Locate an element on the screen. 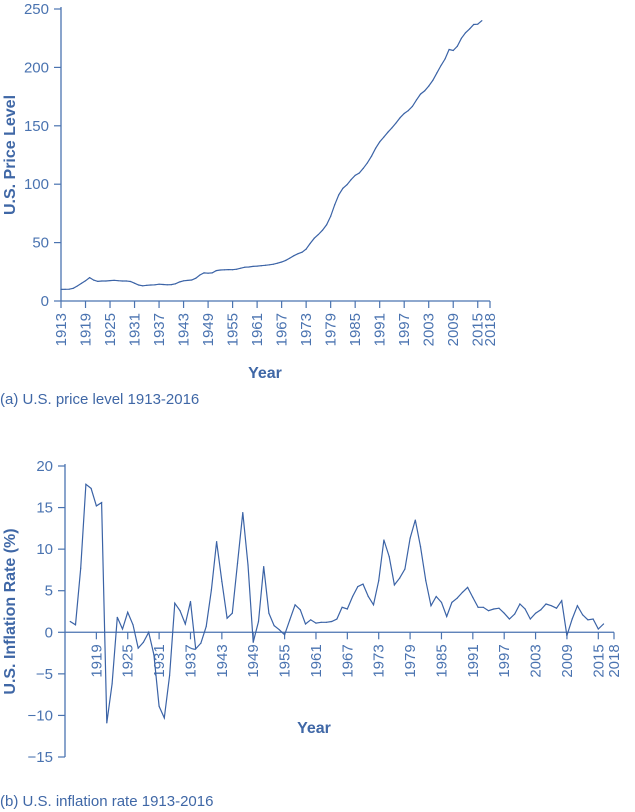 This screenshot has width=635, height=812. x-tick-label: 1973 is located at coordinates (379, 660).